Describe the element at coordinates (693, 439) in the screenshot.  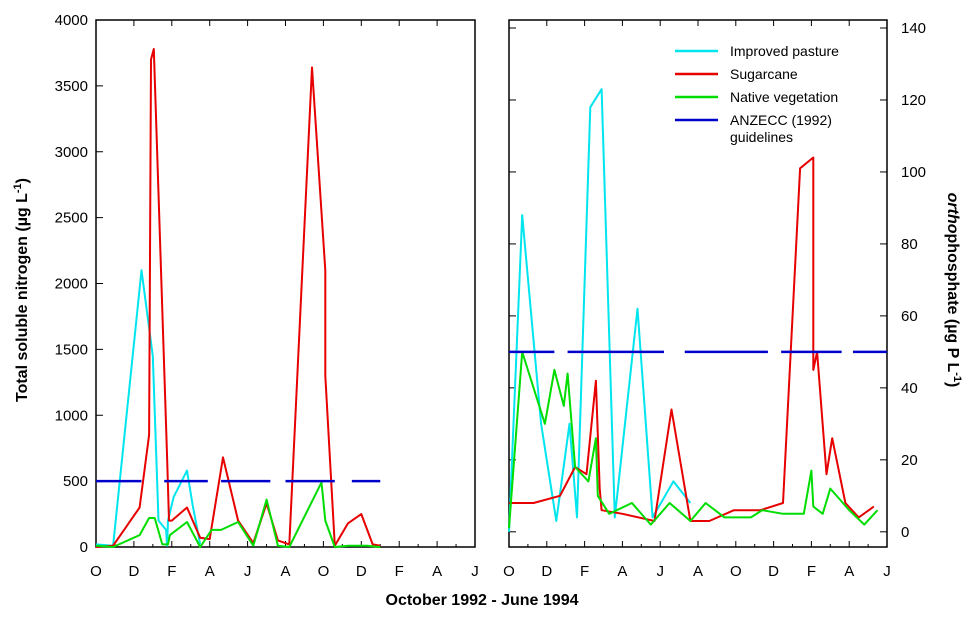
I see `right-series-native-vegetation` at that location.